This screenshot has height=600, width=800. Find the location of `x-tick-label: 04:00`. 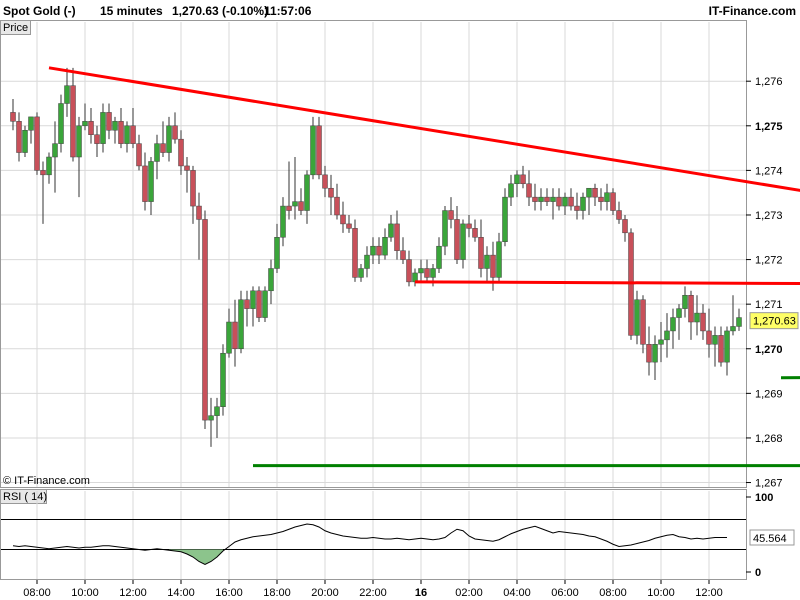

x-tick-label: 04:00 is located at coordinates (517, 593).